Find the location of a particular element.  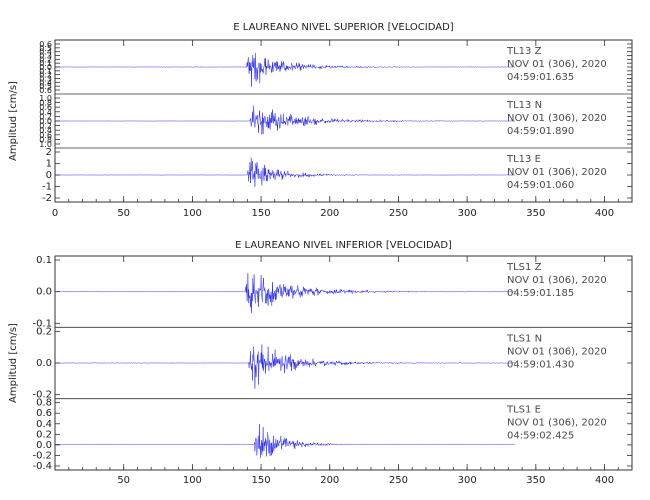

panel-title: E LAUREANO NIVEL INFERIOR [VELOCIDAD] is located at coordinates (343, 245).